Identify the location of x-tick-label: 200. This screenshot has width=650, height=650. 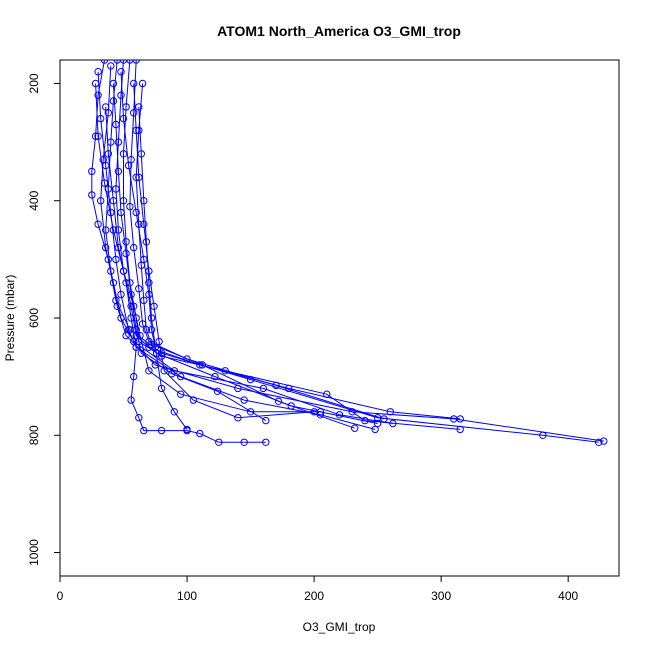
(314, 596).